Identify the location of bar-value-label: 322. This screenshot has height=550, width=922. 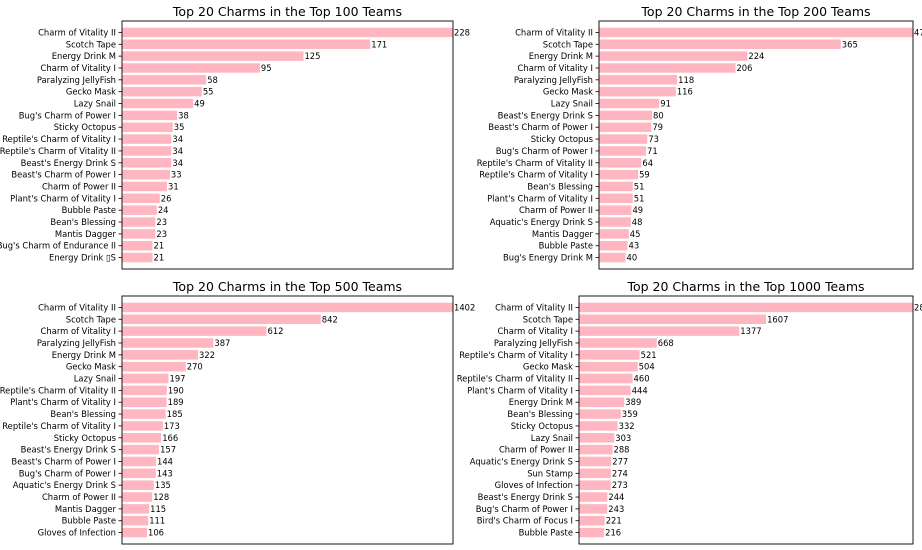
(207, 355).